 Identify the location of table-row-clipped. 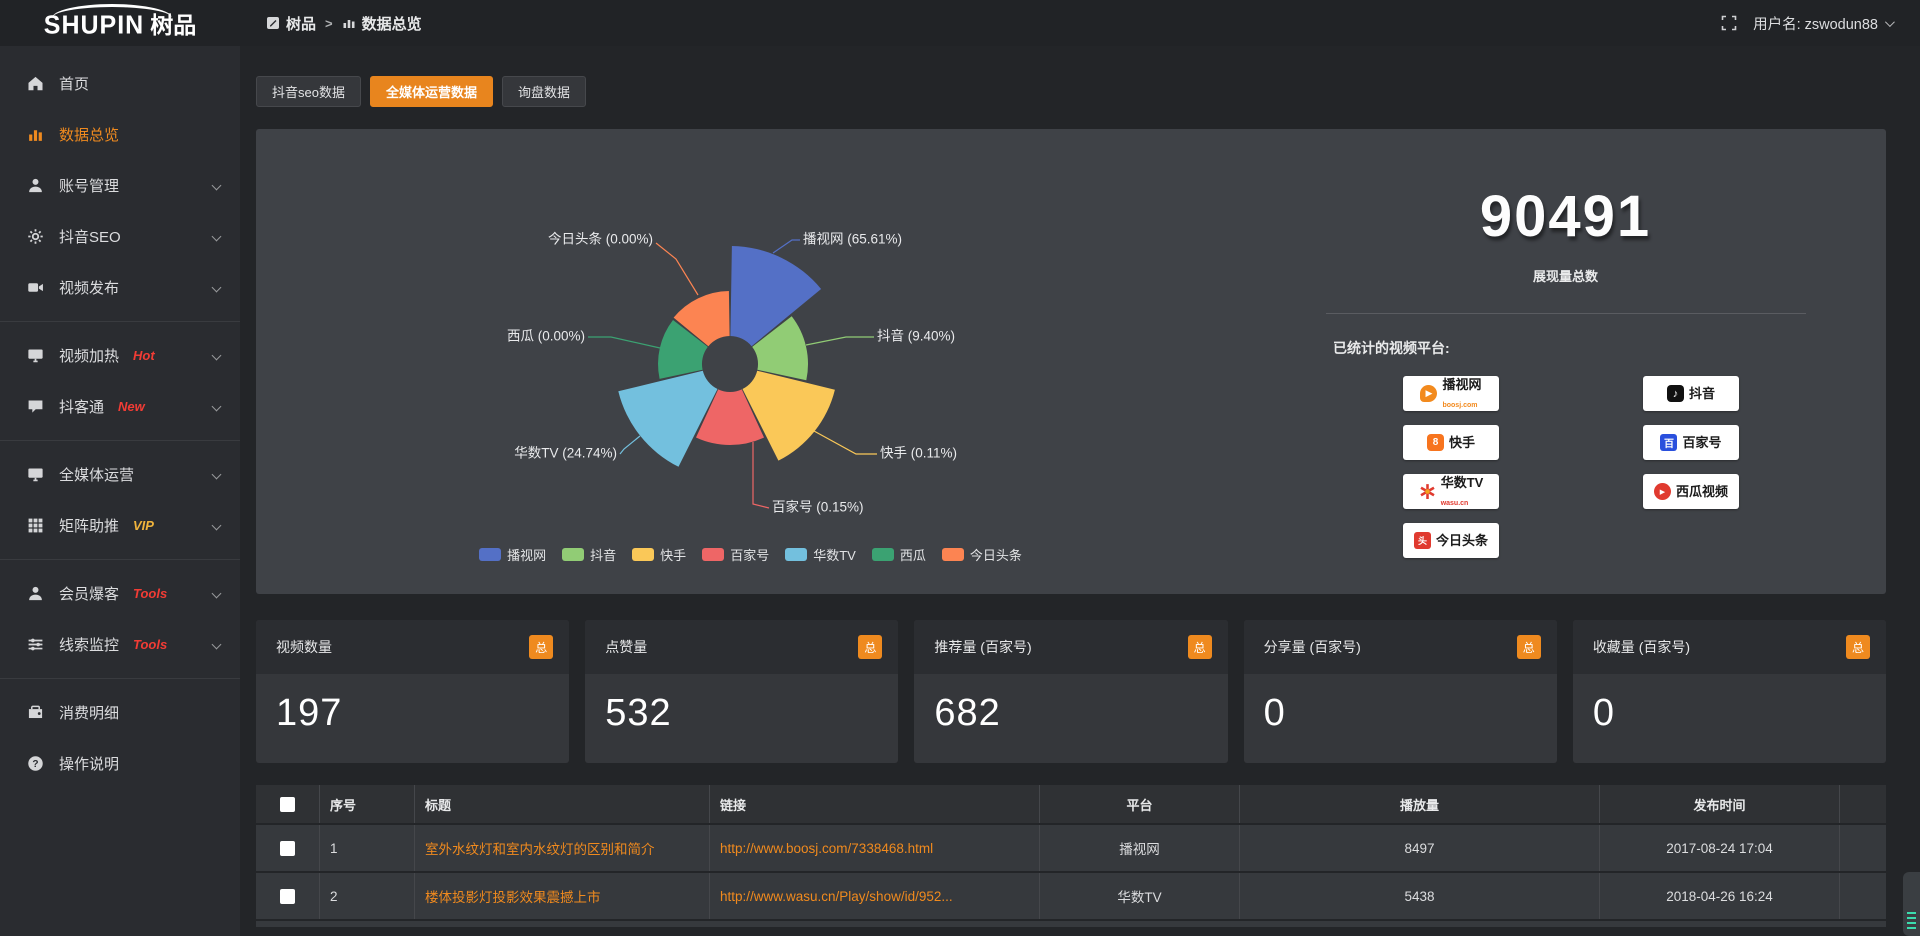
(1071, 924).